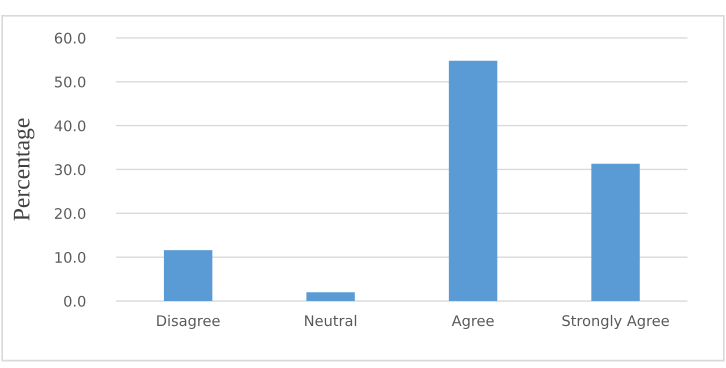 The height and width of the screenshot is (368, 726). I want to click on y-tick-label: 30.0, so click(70, 170).